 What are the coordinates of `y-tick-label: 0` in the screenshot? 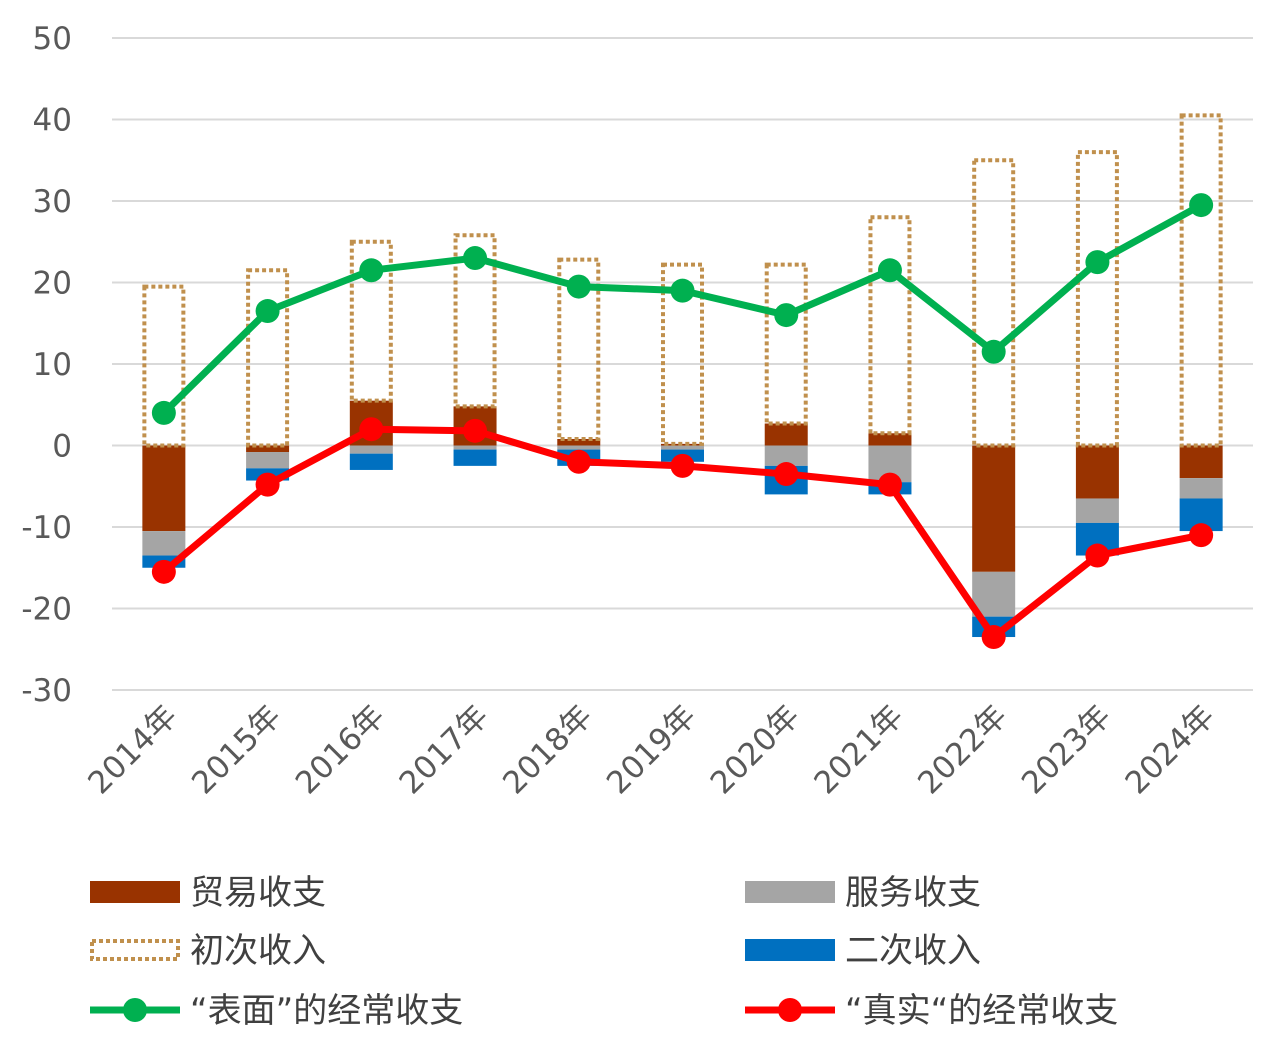 It's located at (62, 447).